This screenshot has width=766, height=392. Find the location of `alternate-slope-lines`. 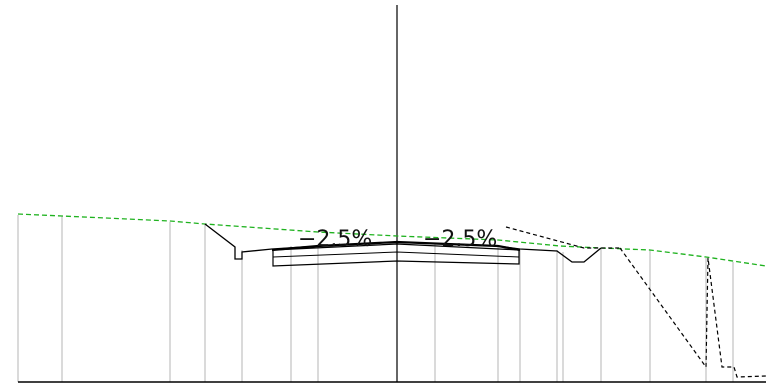

alternate-slope-lines is located at coordinates (635, 302).